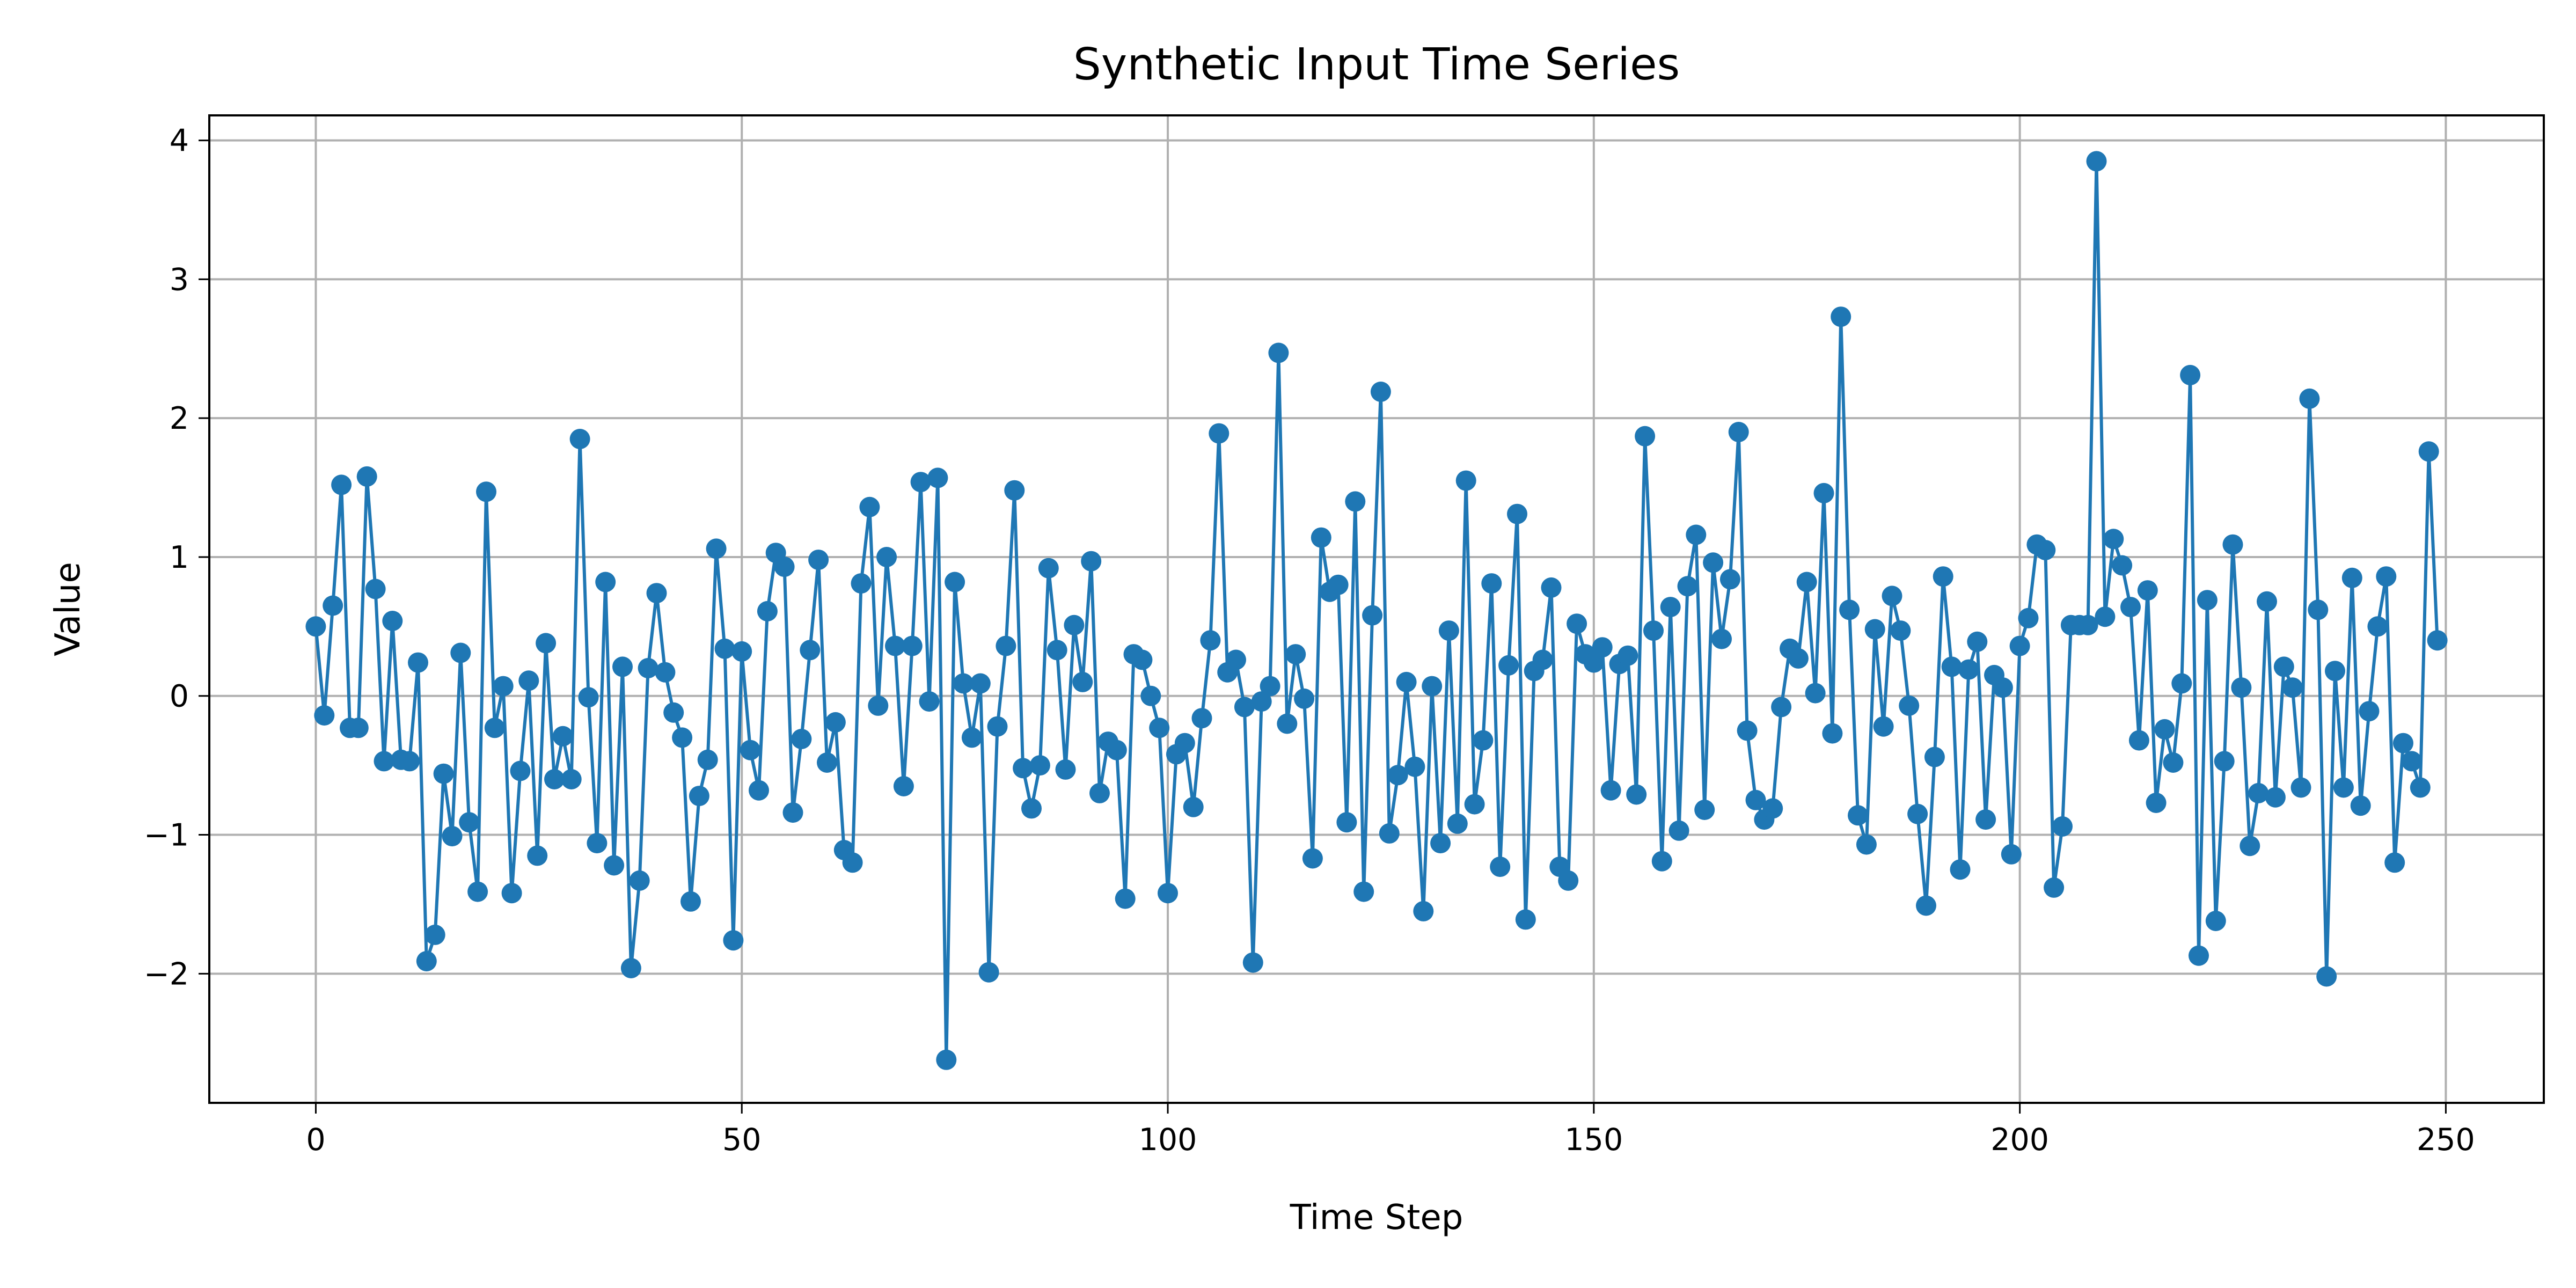  What do you see at coordinates (179, 279) in the screenshot?
I see `y-tick-label: 3` at bounding box center [179, 279].